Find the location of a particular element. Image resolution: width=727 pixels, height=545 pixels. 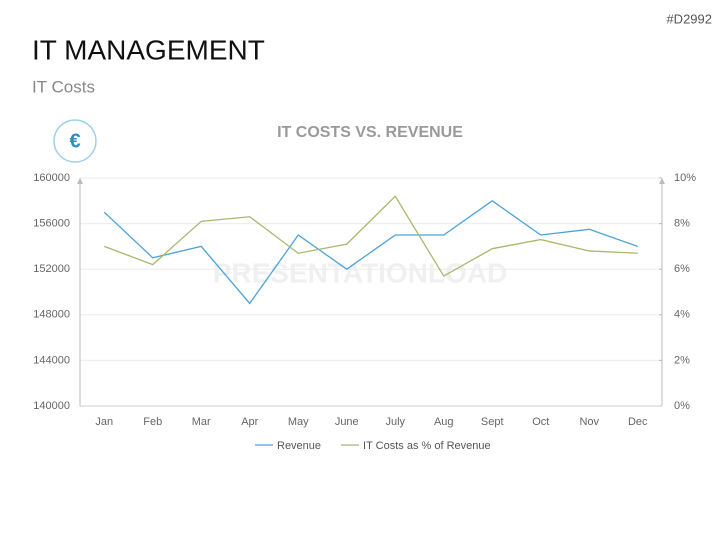

x-tick-label: June is located at coordinates (347, 422).